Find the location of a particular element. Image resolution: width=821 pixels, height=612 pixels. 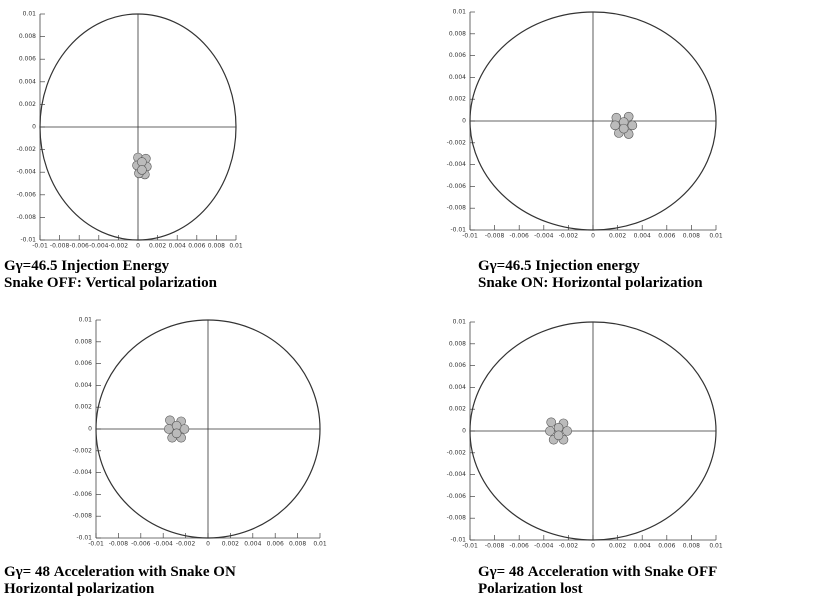

caption-line: Gγ= 48 Acceleration with Snake ON is located at coordinates (120, 572).